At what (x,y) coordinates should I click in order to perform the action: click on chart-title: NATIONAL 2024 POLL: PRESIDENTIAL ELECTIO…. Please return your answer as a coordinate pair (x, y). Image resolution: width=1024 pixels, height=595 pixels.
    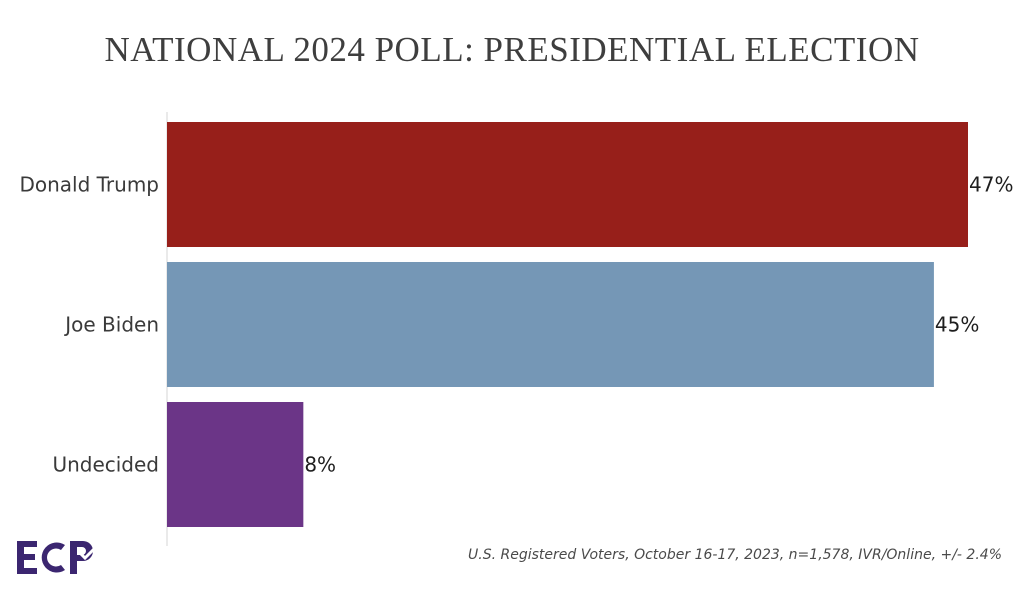
    Looking at the image, I should click on (512, 49).